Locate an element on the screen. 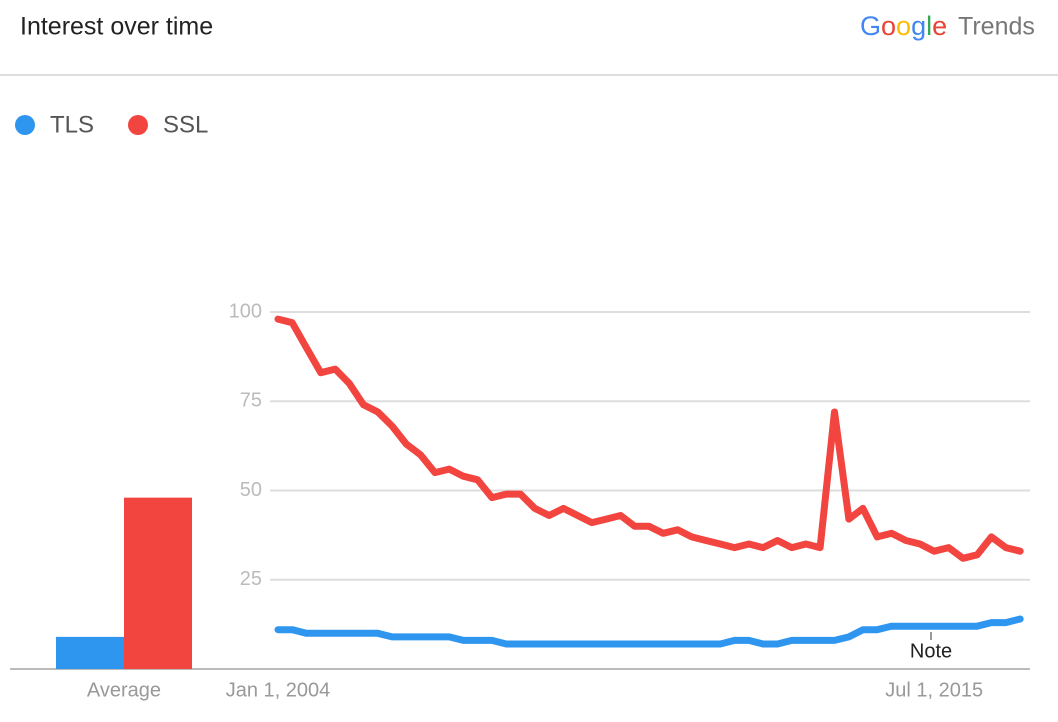  series-line is located at coordinates (649, 631).